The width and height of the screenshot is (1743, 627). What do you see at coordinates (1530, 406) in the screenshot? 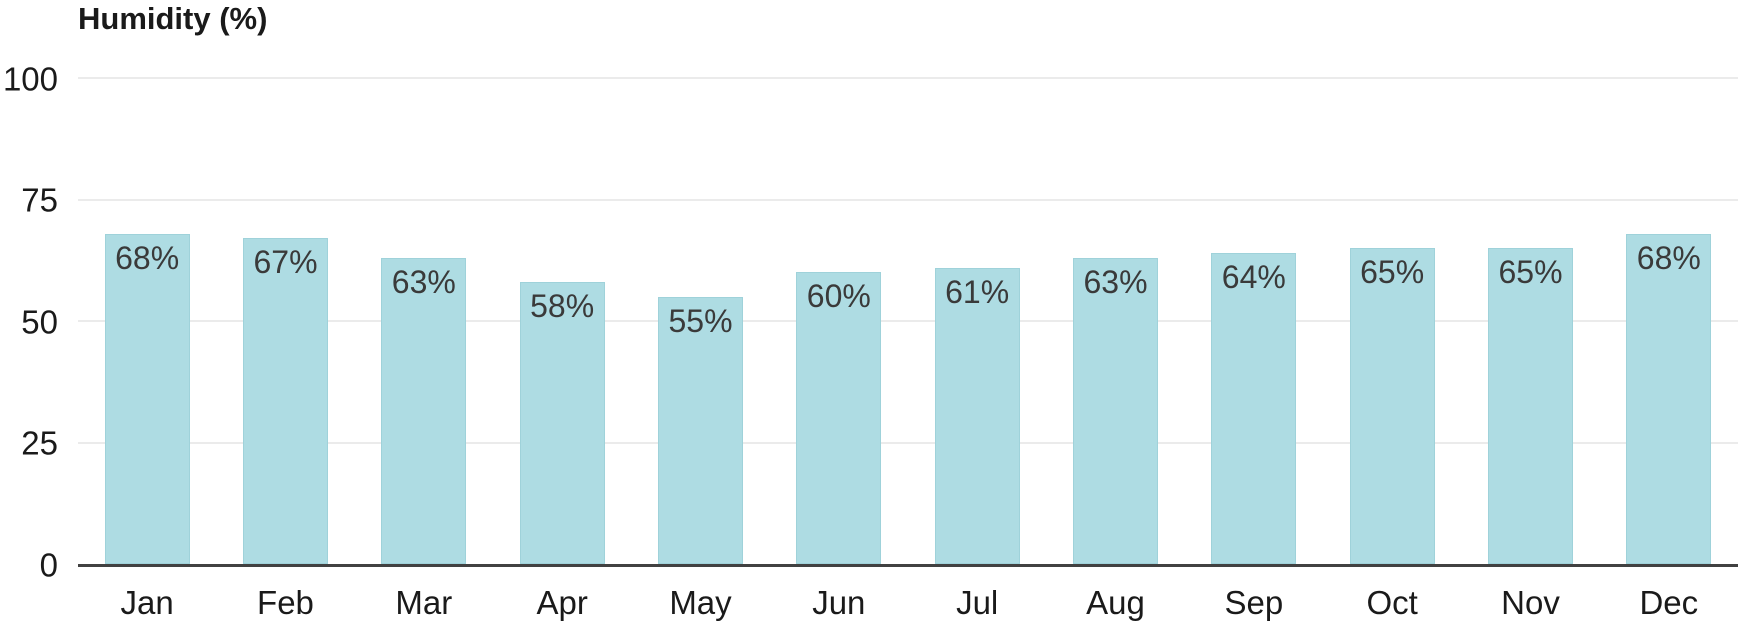
I see `bar-nov: 65%` at bounding box center [1530, 406].